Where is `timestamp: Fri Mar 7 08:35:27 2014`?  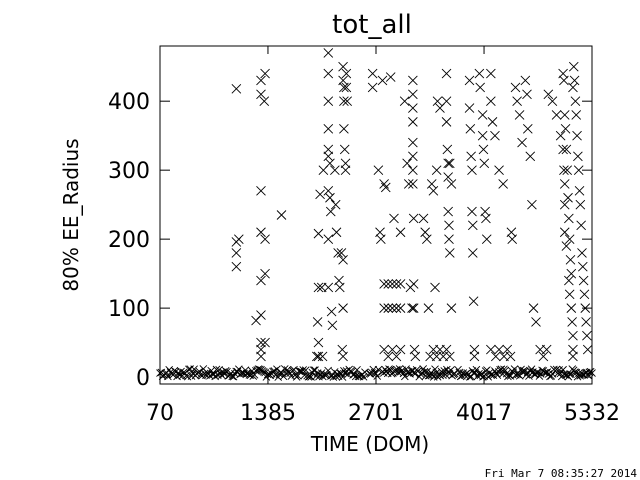 timestamp: Fri Mar 7 08:35:27 2014 is located at coordinates (561, 473).